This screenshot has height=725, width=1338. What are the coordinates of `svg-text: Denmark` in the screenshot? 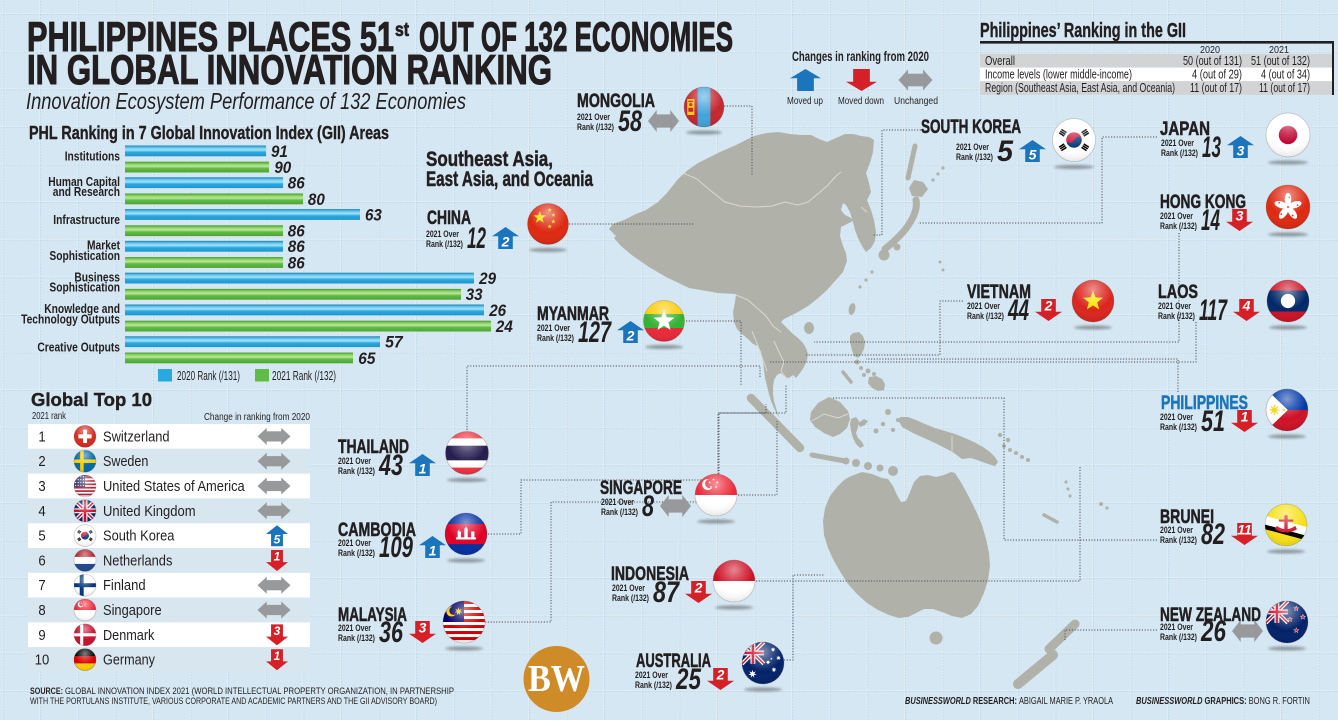 It's located at (129, 635).